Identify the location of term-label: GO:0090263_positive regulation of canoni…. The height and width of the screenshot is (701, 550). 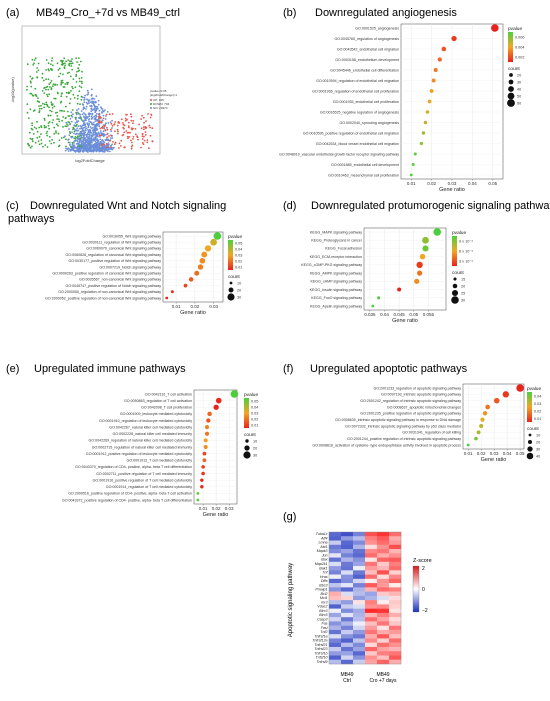
(106, 274).